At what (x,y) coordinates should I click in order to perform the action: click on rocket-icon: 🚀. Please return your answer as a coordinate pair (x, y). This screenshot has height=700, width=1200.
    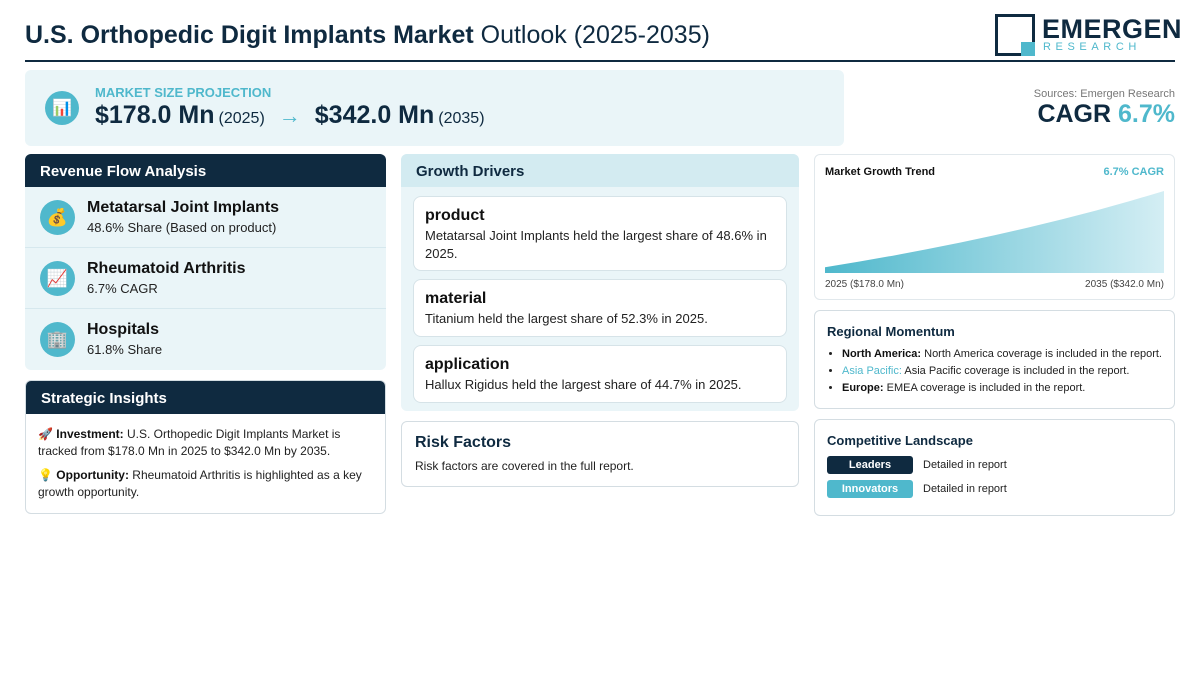
    Looking at the image, I should click on (45, 434).